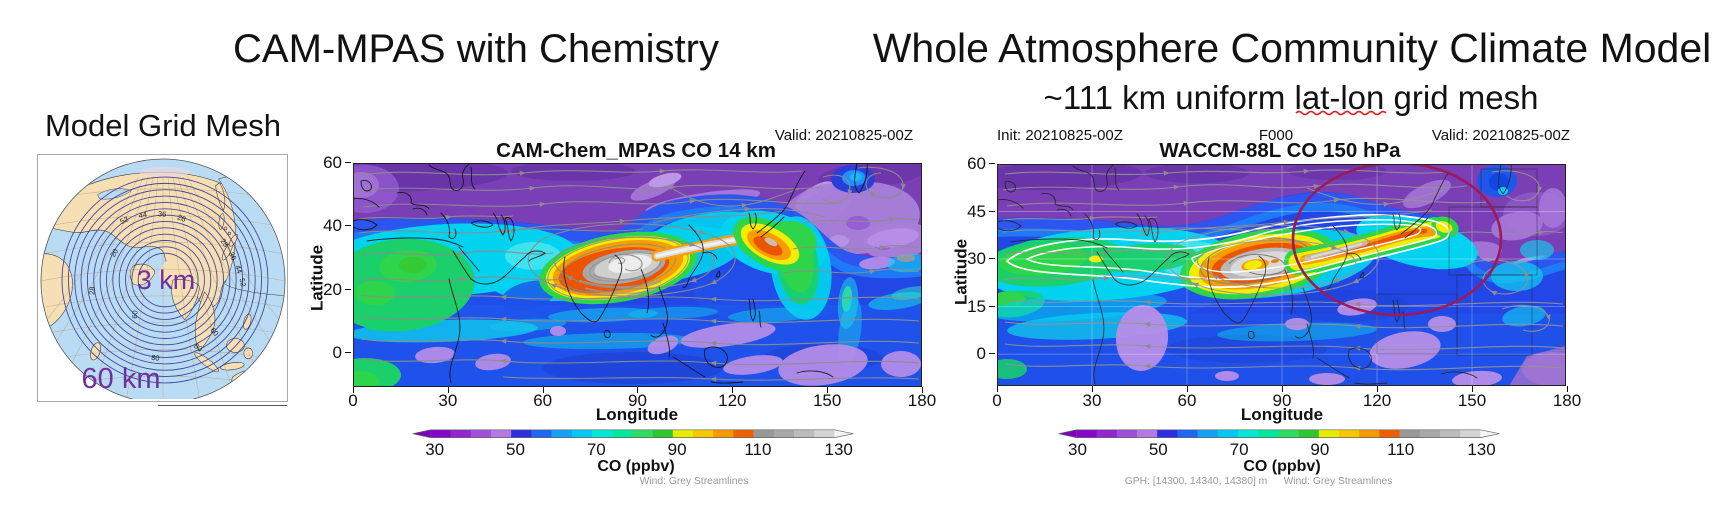 The height and width of the screenshot is (509, 1733). What do you see at coordinates (114, 253) in the screenshot?
I see `svg-text: 20` at bounding box center [114, 253].